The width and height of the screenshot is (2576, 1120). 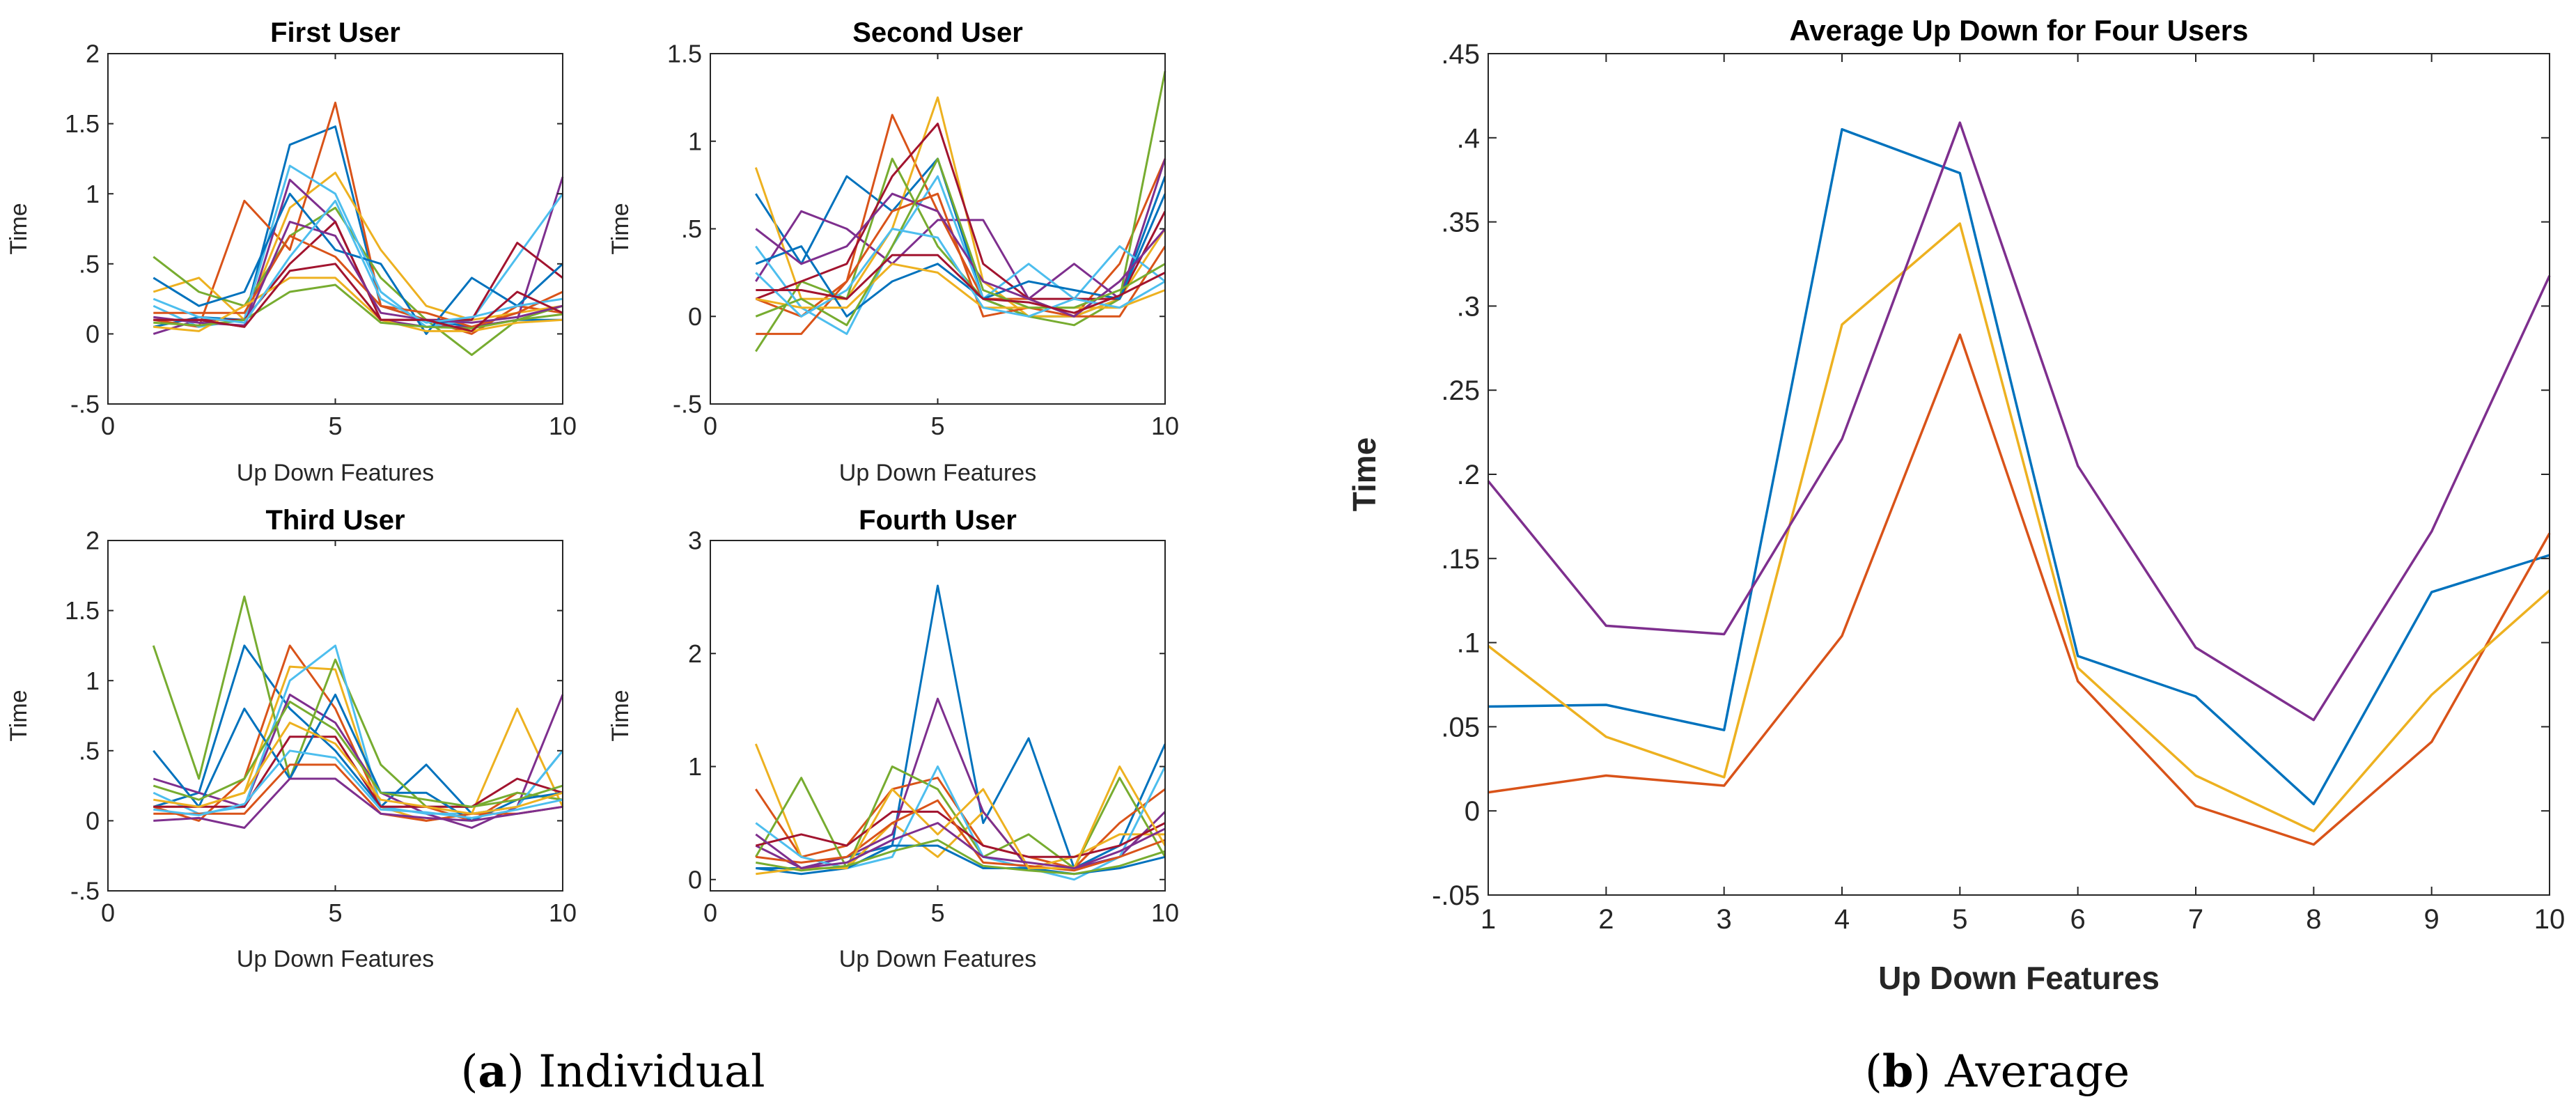 I want to click on y-tick-label: 3, so click(x=695, y=541).